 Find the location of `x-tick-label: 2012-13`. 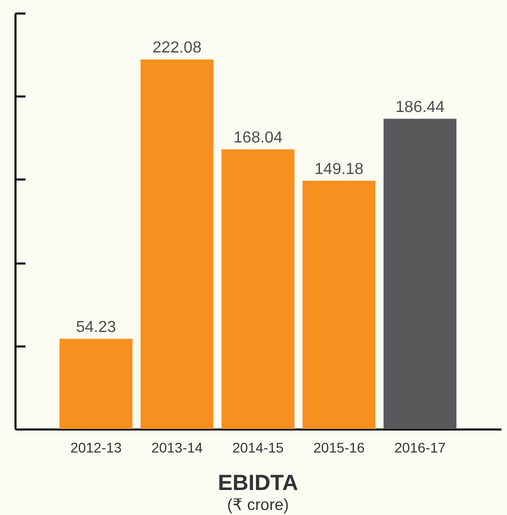

x-tick-label: 2012-13 is located at coordinates (96, 448).